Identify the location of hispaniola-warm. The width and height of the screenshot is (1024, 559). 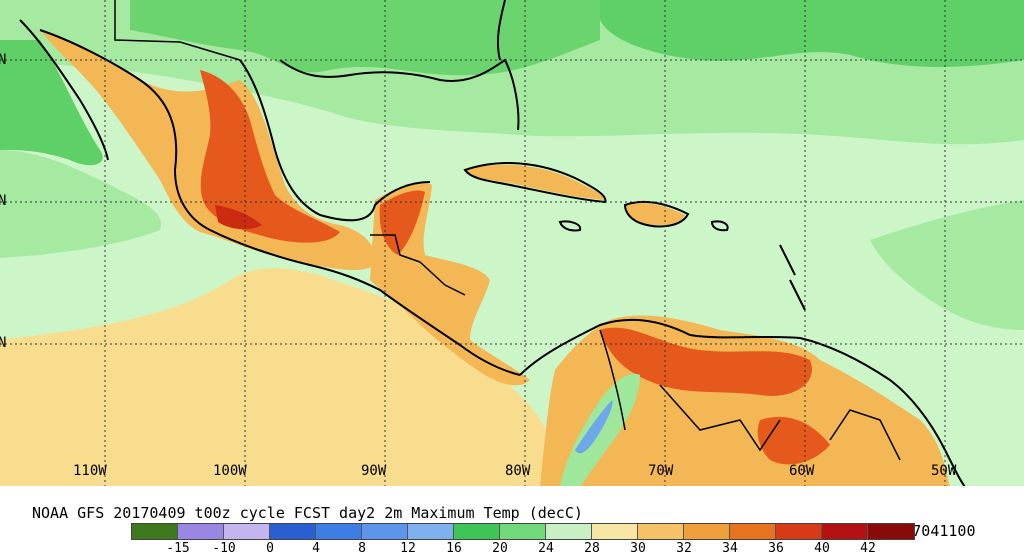
(655, 214).